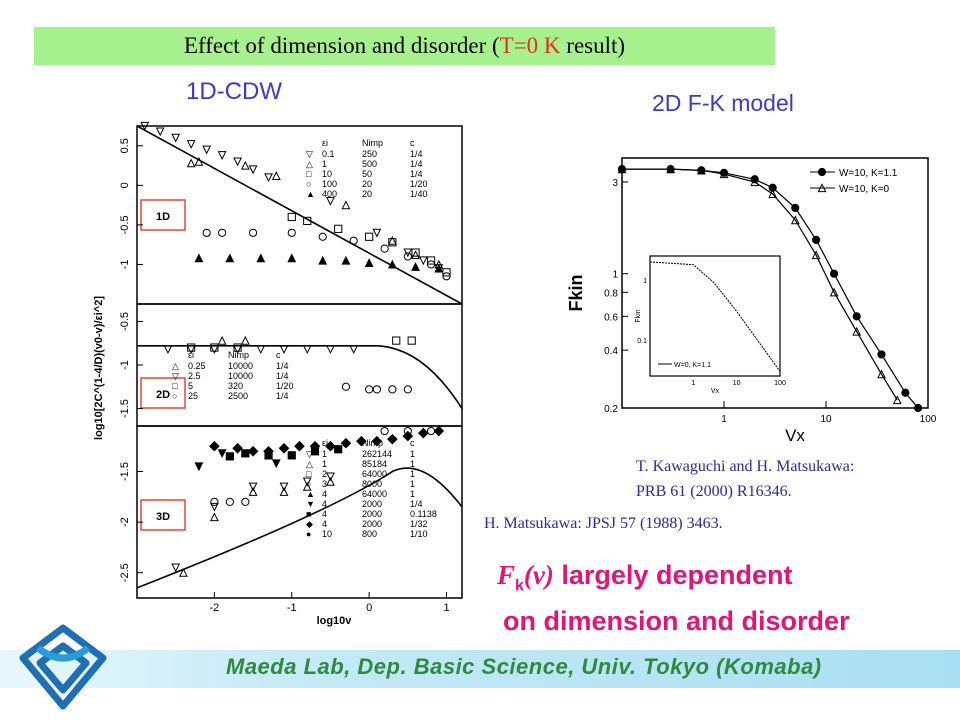 This screenshot has height=720, width=960. I want to click on legend-eps-value: 2, so click(324, 474).